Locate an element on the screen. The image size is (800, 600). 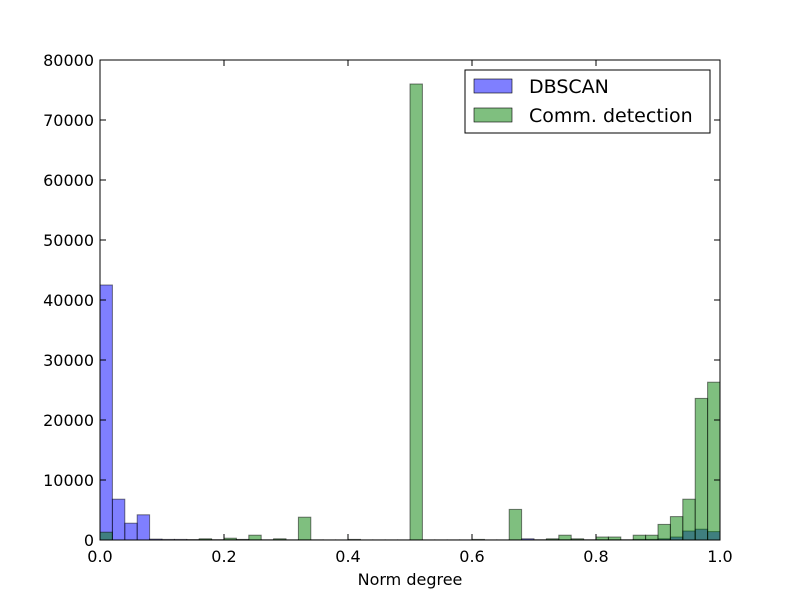
x-tick-label: 1.0 is located at coordinates (719, 556).